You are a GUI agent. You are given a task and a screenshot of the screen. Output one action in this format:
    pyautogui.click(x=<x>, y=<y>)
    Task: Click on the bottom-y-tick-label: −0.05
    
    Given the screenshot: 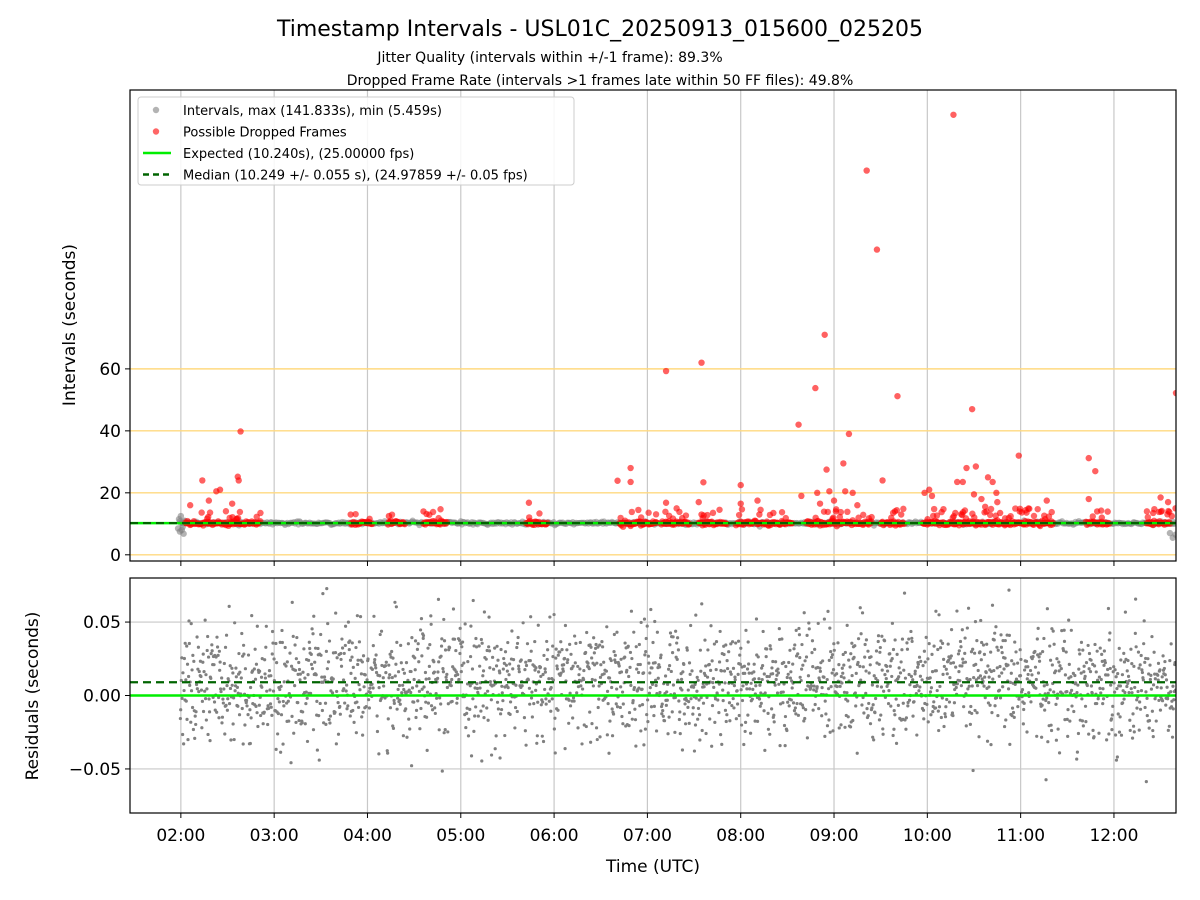 What is the action you would take?
    pyautogui.click(x=95, y=770)
    